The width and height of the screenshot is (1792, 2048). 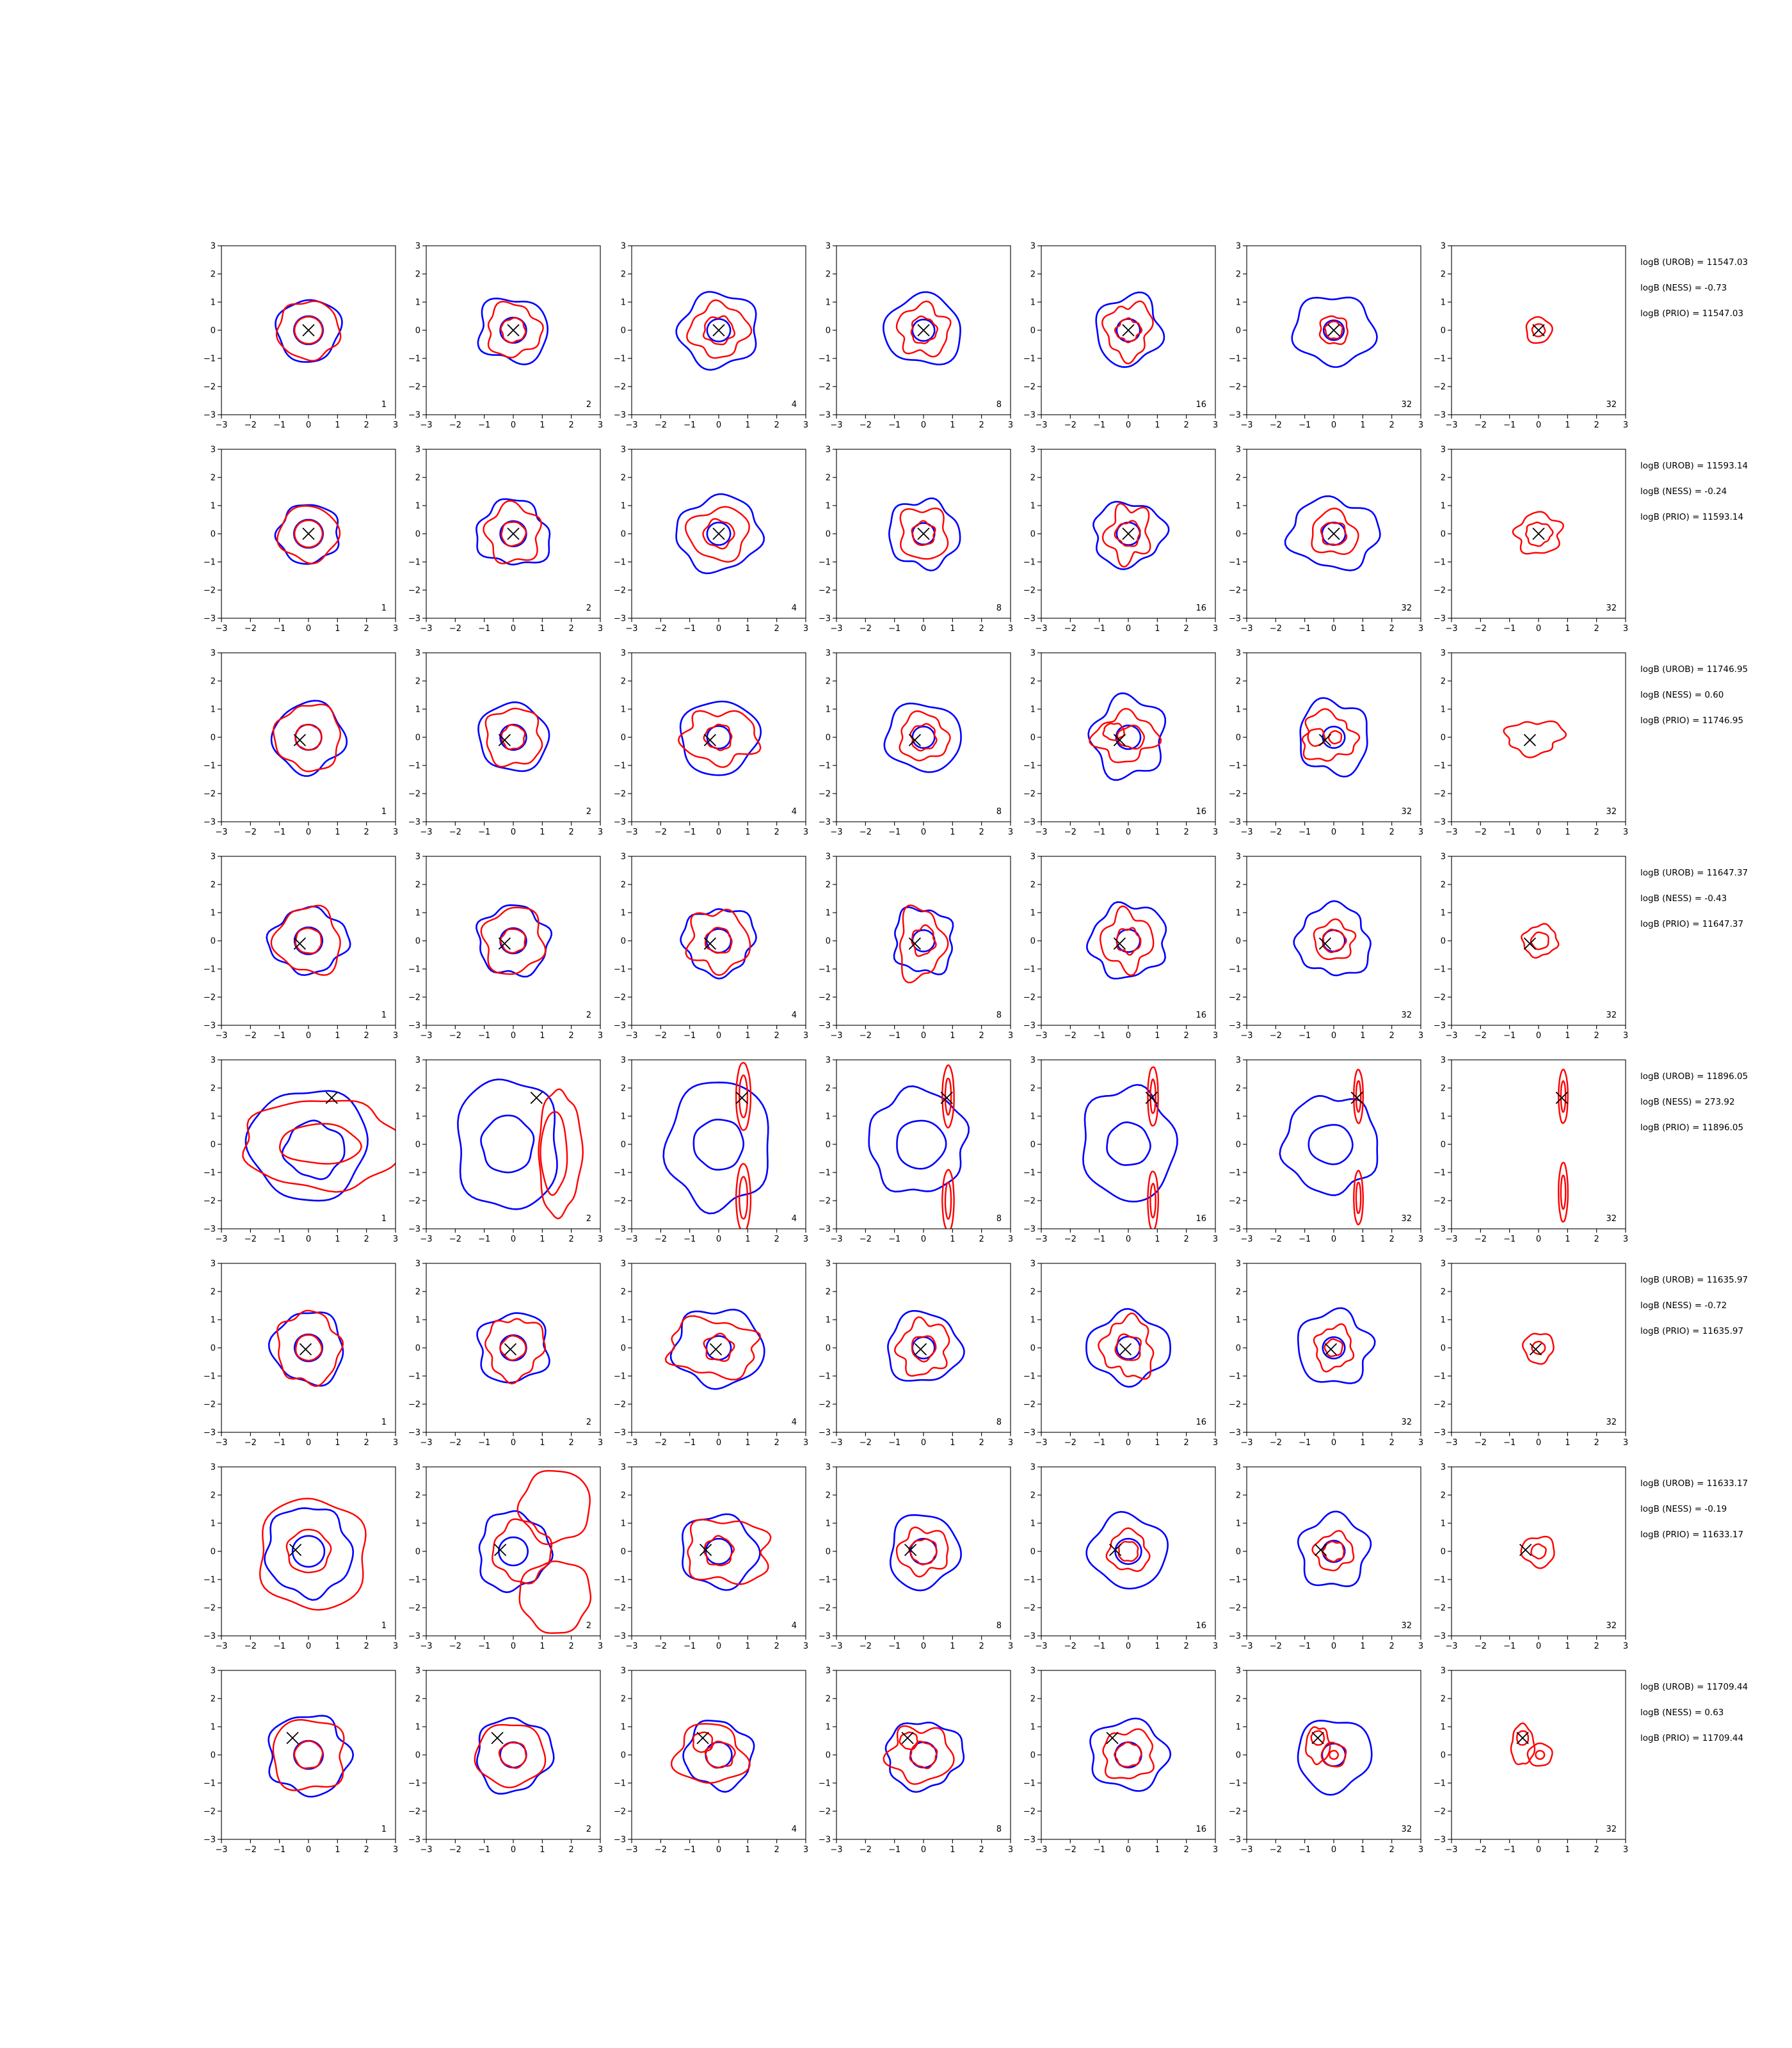 What do you see at coordinates (1691, 313) in the screenshot?
I see `logb-annotation: logB (PRIO) = 11547.03` at bounding box center [1691, 313].